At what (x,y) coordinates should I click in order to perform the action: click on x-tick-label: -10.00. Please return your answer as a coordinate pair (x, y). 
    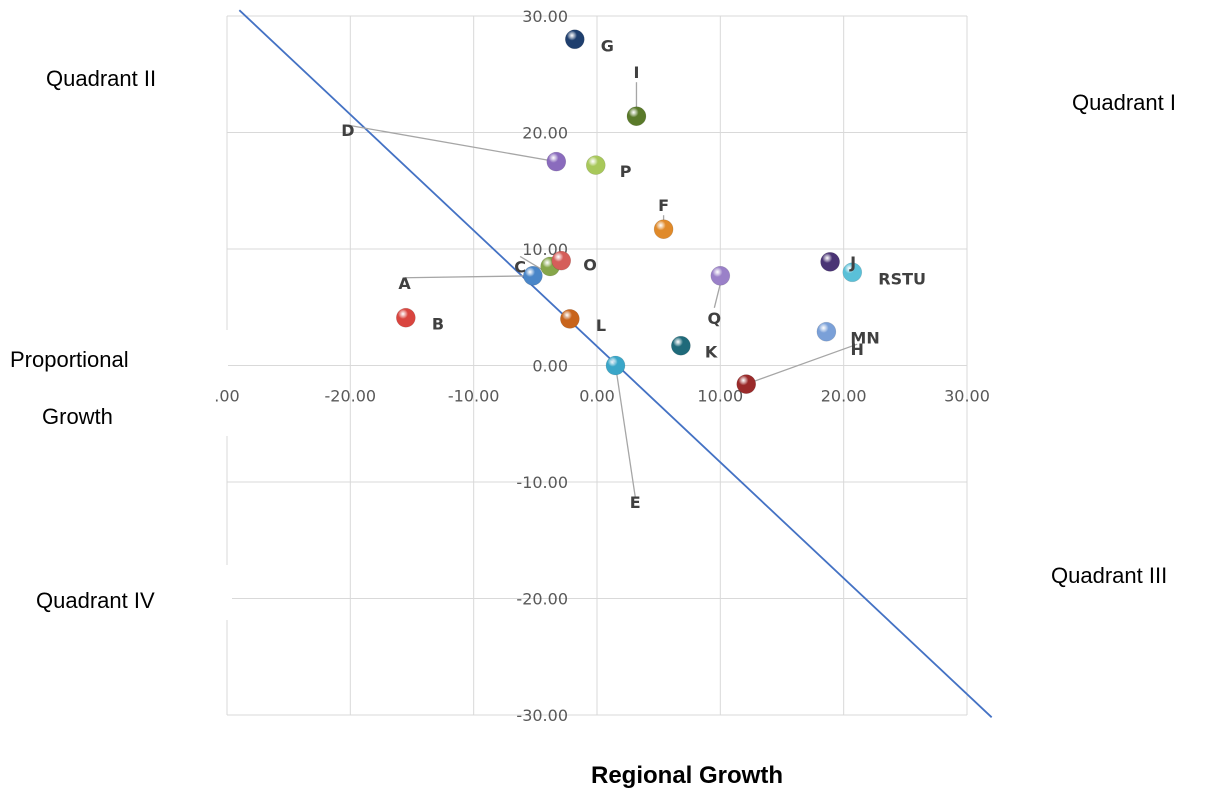
    Looking at the image, I should click on (474, 396).